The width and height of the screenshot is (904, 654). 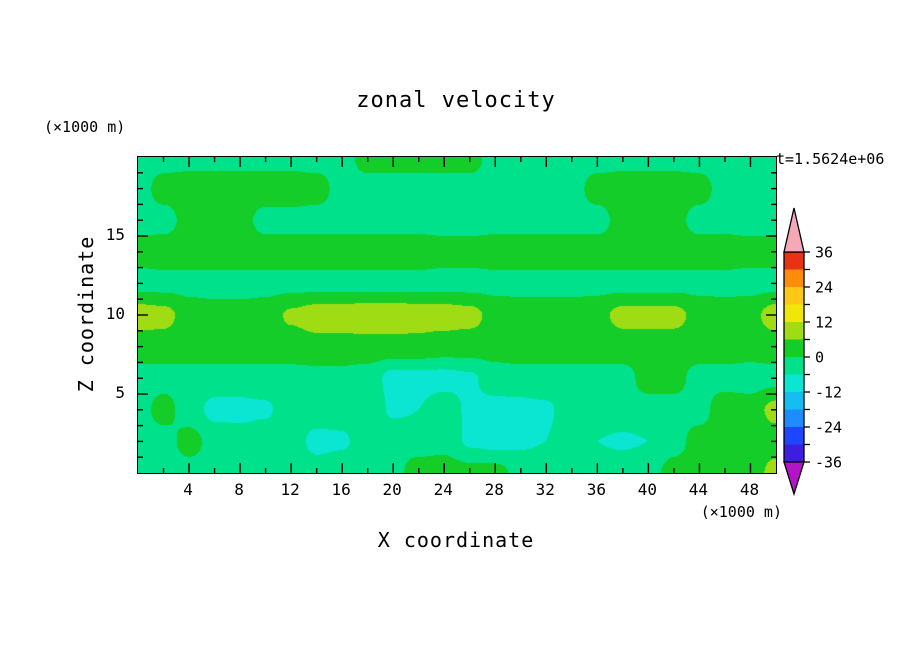 What do you see at coordinates (596, 489) in the screenshot?
I see `x-tick-label: 36` at bounding box center [596, 489].